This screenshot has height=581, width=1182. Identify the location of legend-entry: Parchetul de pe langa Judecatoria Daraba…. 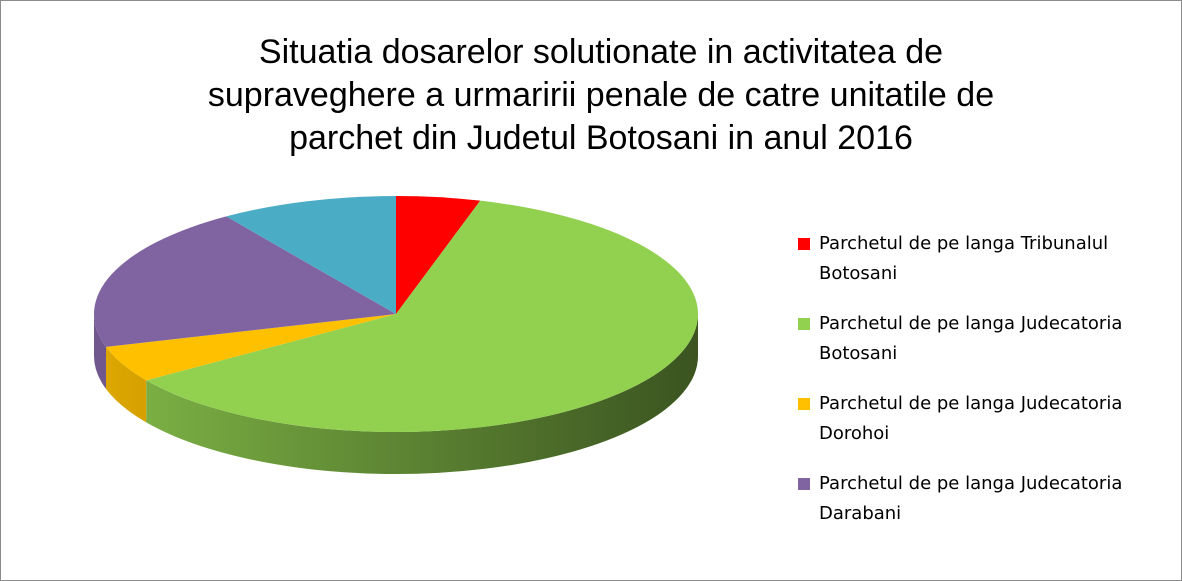
(988, 509).